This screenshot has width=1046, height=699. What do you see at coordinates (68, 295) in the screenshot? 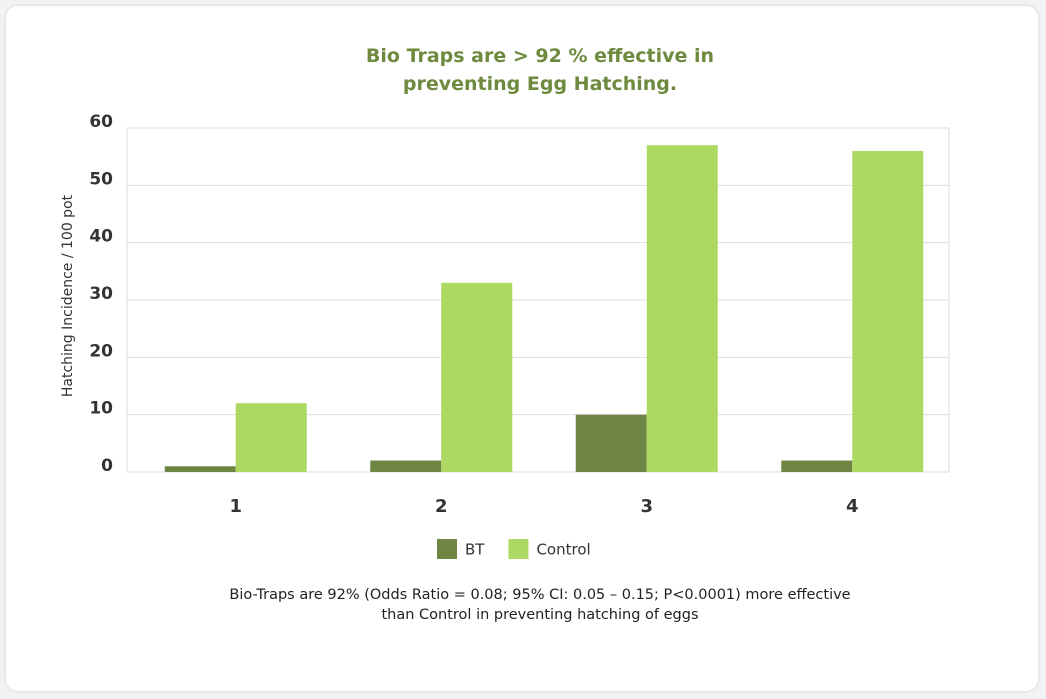
I see `y-axis-label: Hatching Incidence / 100 pot` at bounding box center [68, 295].